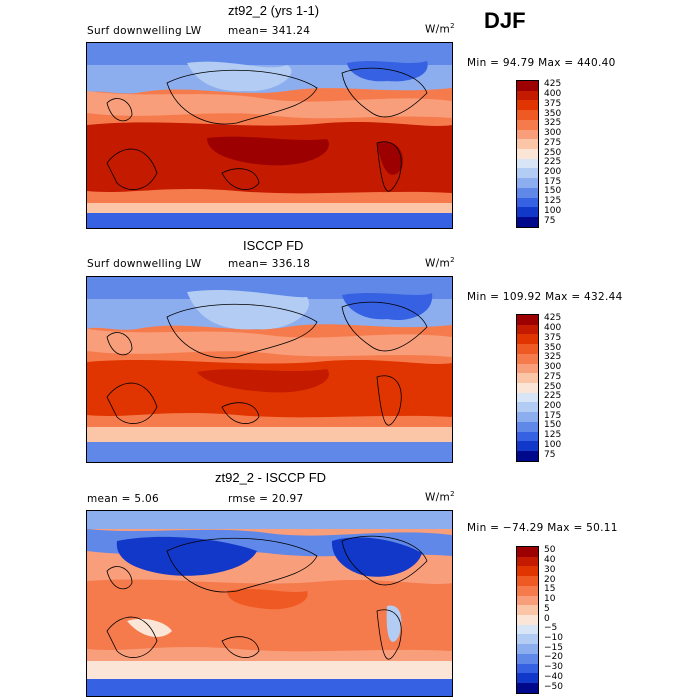 Image resolution: width=700 pixels, height=700 pixels. What do you see at coordinates (269, 31) in the screenshot?
I see `panel-1-mean-label: mean= 341.24` at bounding box center [269, 31].